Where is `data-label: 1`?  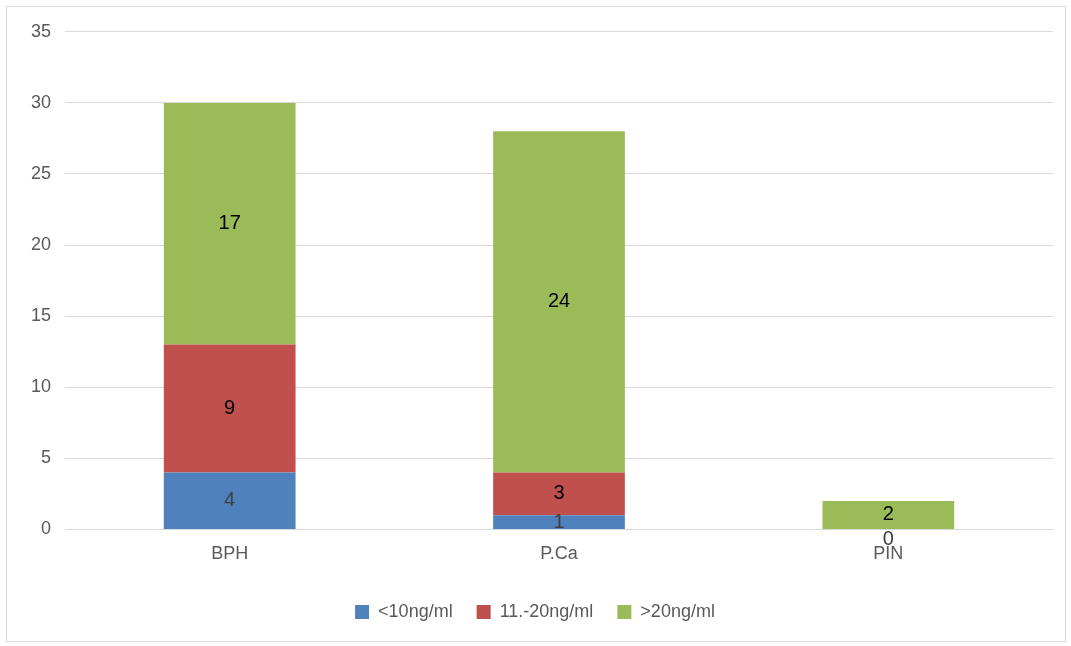 data-label: 1 is located at coordinates (559, 520).